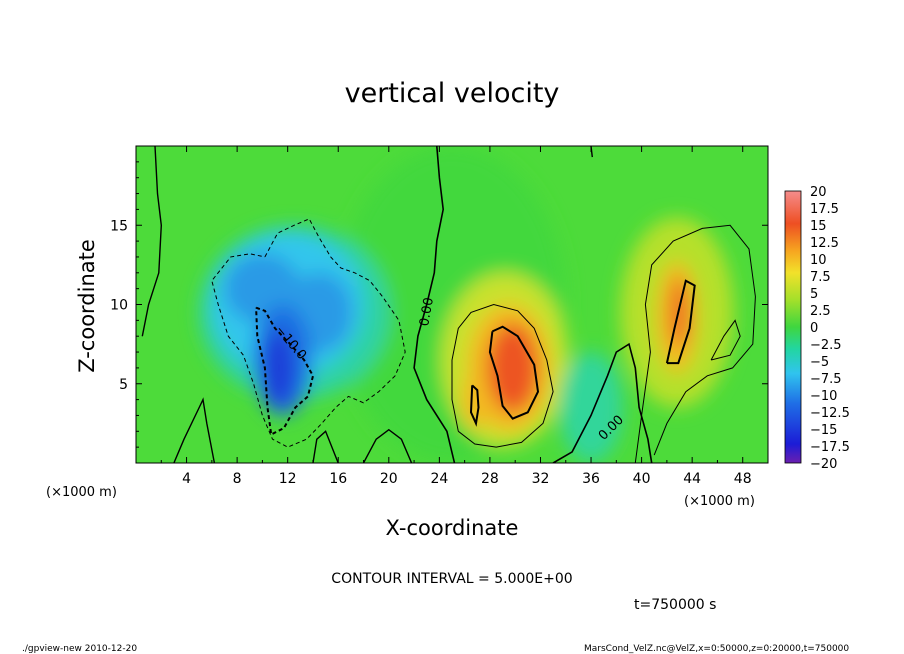  I want to click on colorbar-label: −15, so click(823, 430).